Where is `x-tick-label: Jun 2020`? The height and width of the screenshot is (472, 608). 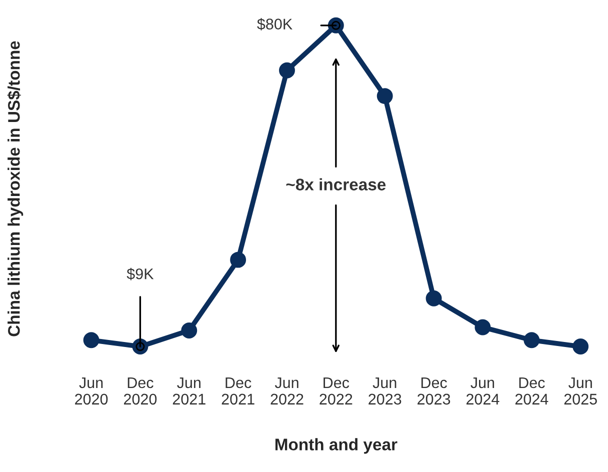 x-tick-label: Jun 2020 is located at coordinates (91, 391).